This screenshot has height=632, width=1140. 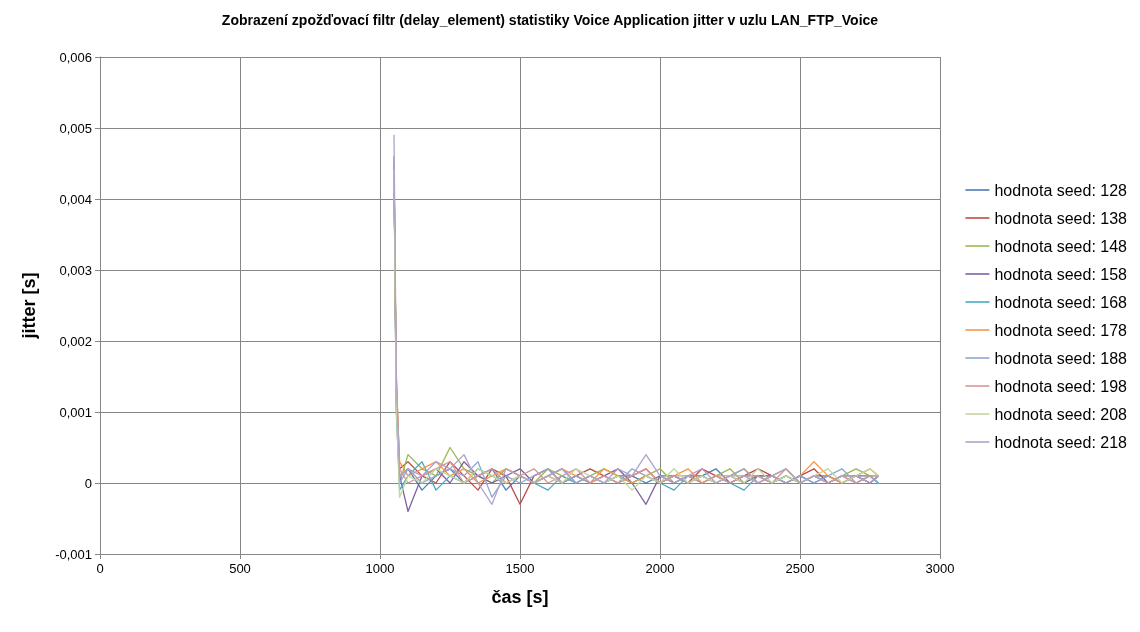 I want to click on x-tick-label: 500, so click(x=240, y=568).